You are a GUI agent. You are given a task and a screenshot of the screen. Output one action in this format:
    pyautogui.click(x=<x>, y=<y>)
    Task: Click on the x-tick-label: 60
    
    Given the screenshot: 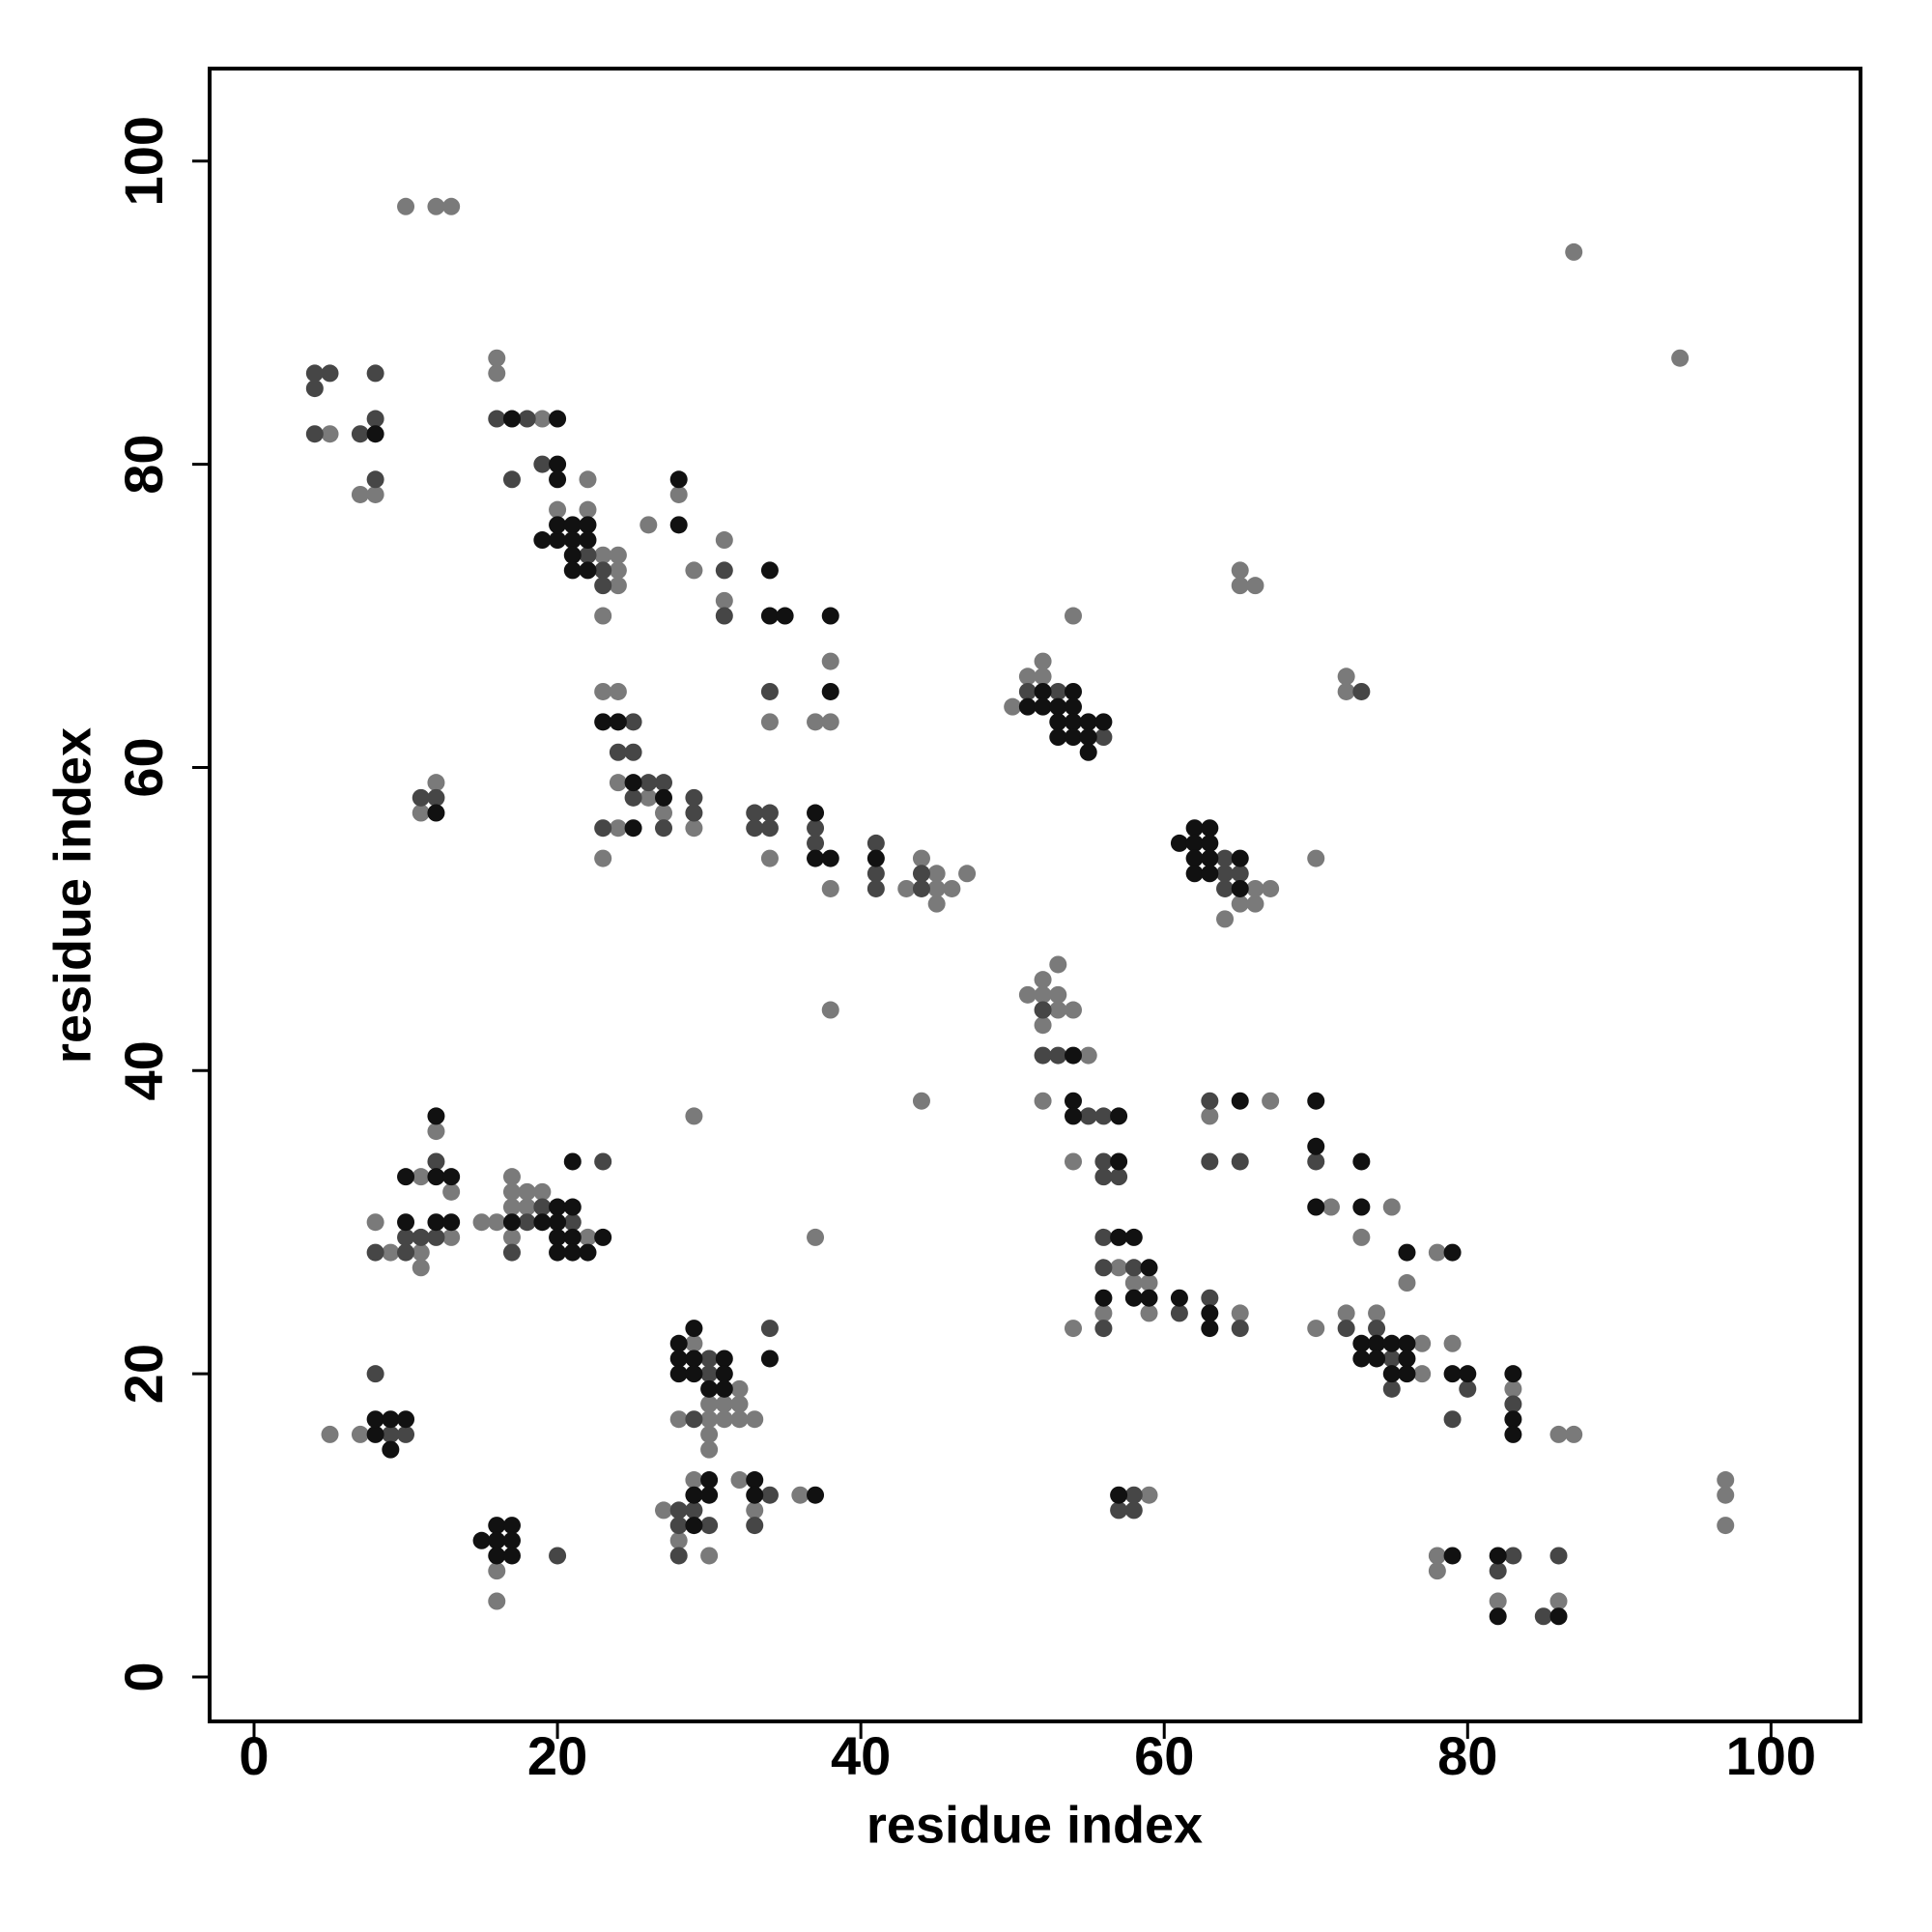 What is the action you would take?
    pyautogui.click(x=1164, y=1755)
    